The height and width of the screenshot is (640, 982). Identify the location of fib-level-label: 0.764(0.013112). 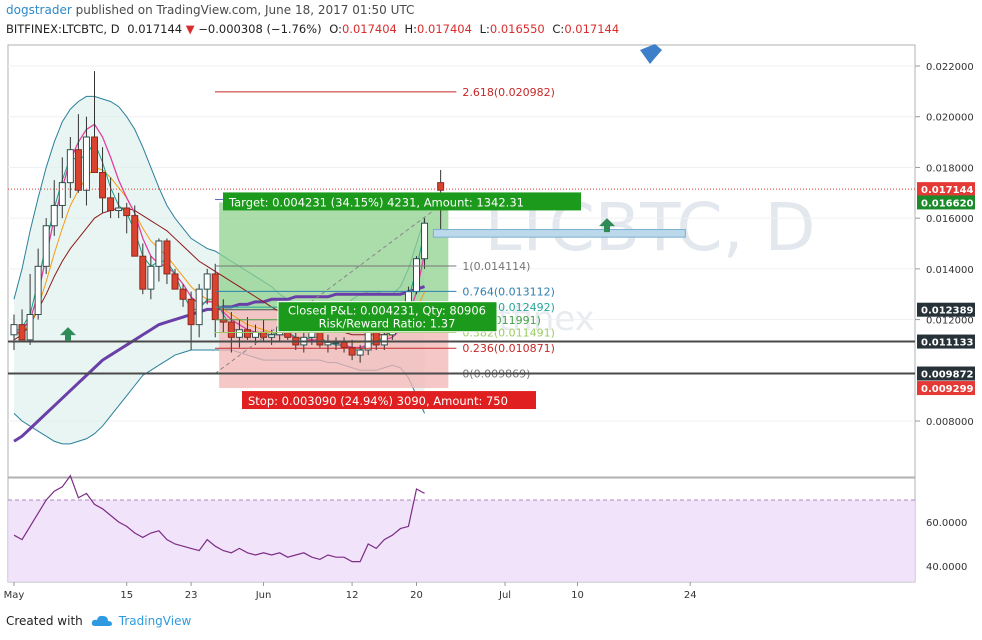
(508, 291).